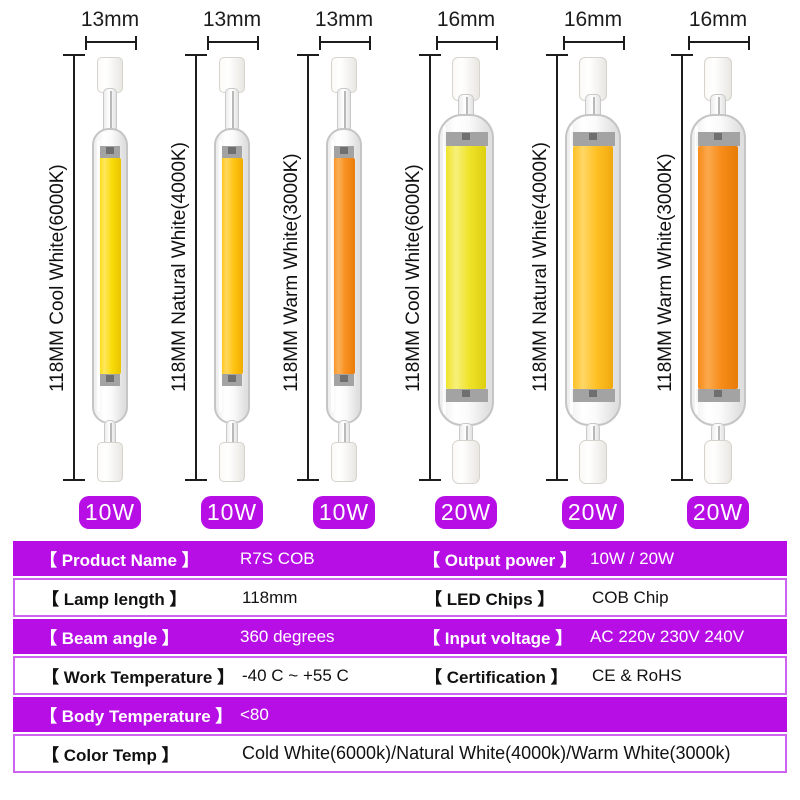  Describe the element at coordinates (136, 716) in the screenshot. I see `spec-label: 【 Body Temperature 】` at that location.